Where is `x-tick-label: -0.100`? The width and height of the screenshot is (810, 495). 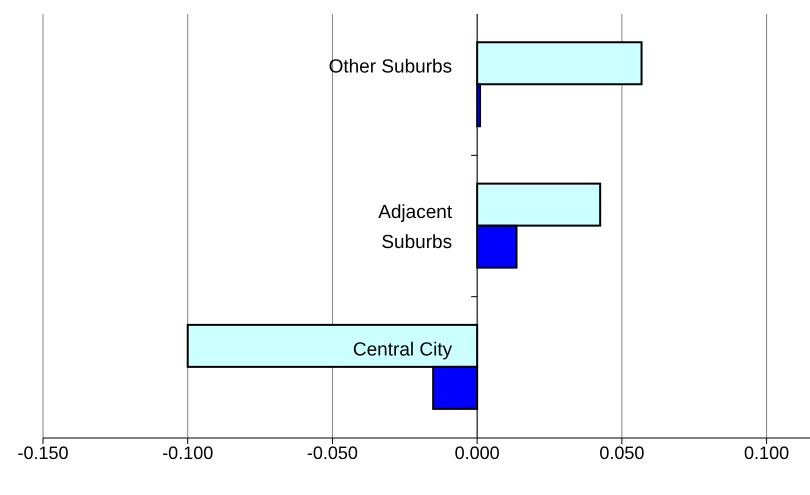
x-tick-label: -0.100 is located at coordinates (188, 452).